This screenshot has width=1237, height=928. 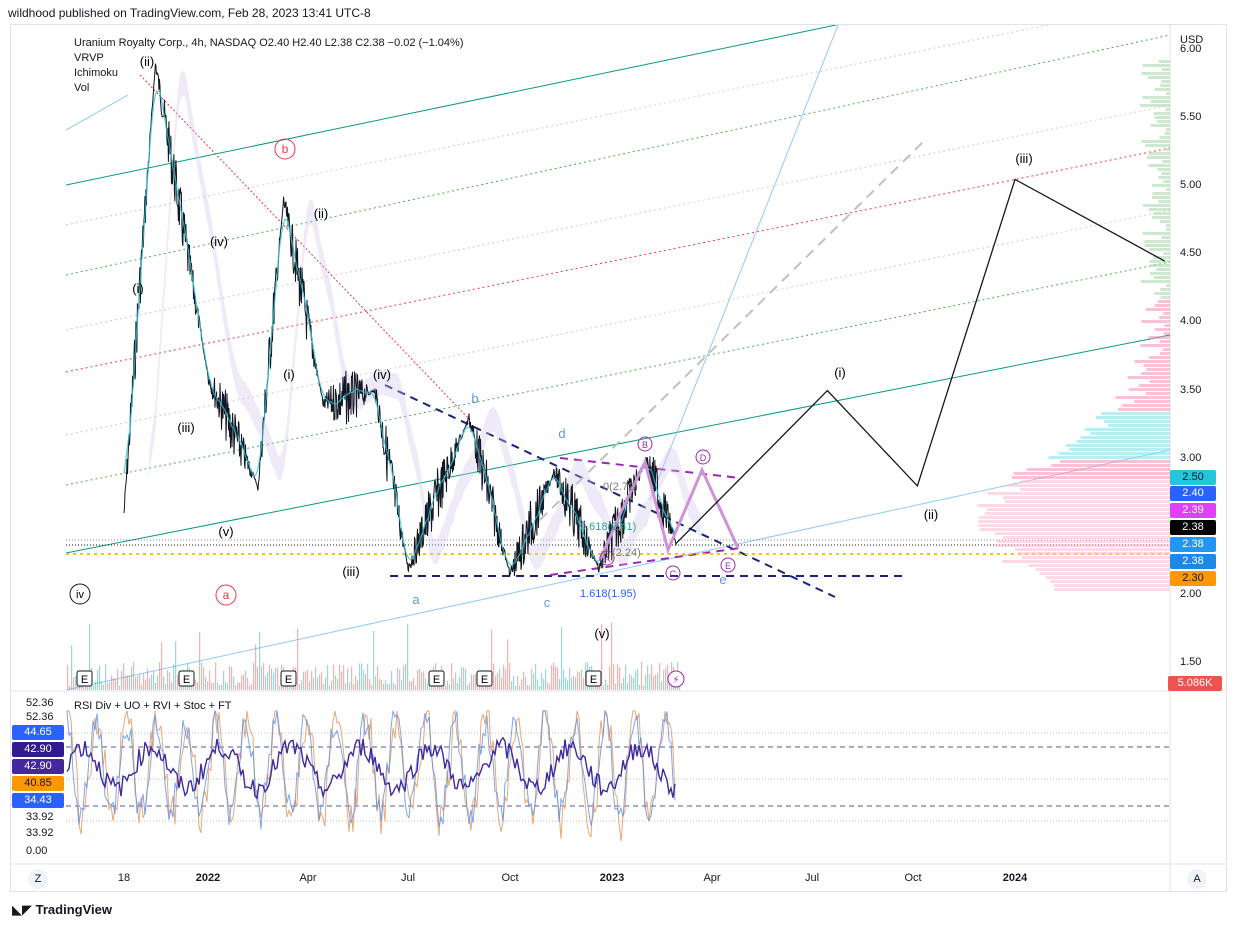 What do you see at coordinates (153, 706) in the screenshot?
I see `indicator-title: RSI Div + UO + RVI + Stoc + FT` at bounding box center [153, 706].